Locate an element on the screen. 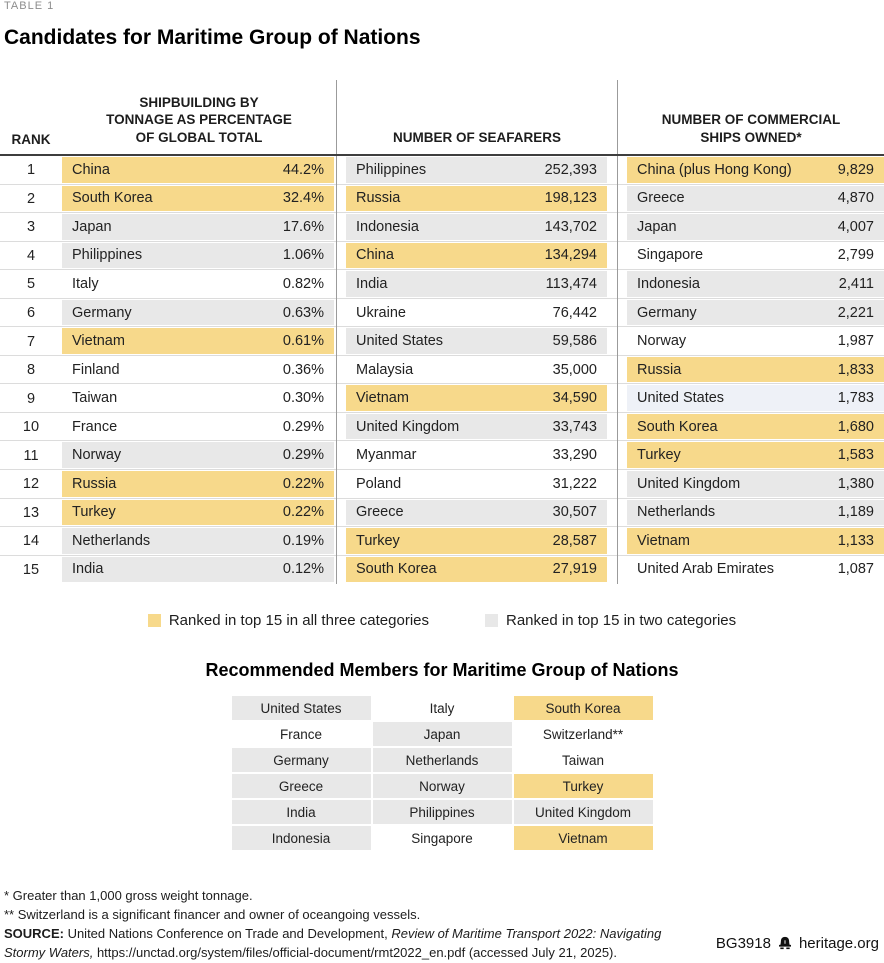 This screenshot has width=884, height=963. country-name: South Korea is located at coordinates (396, 569).